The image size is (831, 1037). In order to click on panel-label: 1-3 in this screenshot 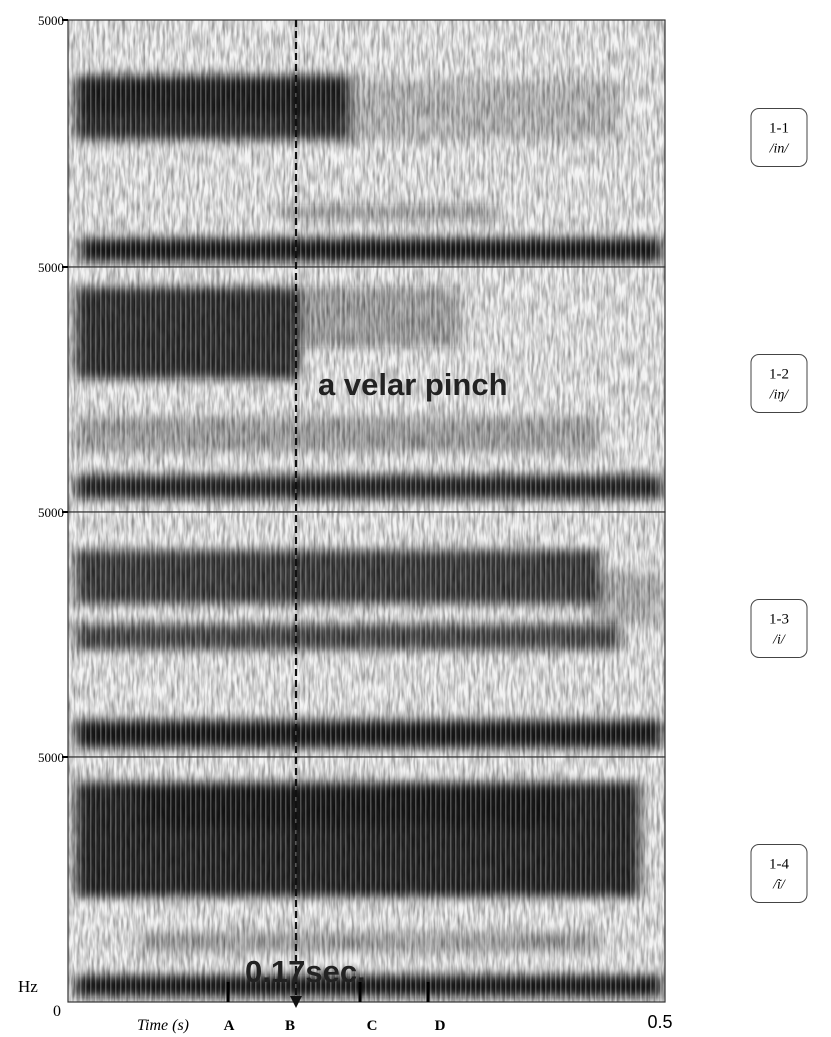, I will do `click(779, 620)`.